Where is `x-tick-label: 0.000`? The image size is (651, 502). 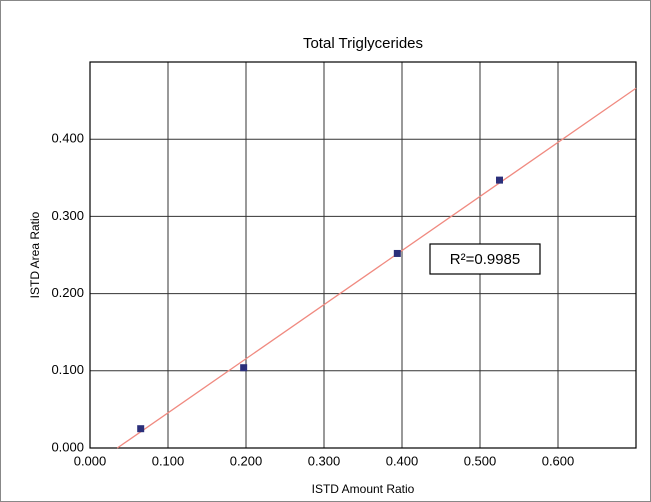 x-tick-label: 0.000 is located at coordinates (90, 460).